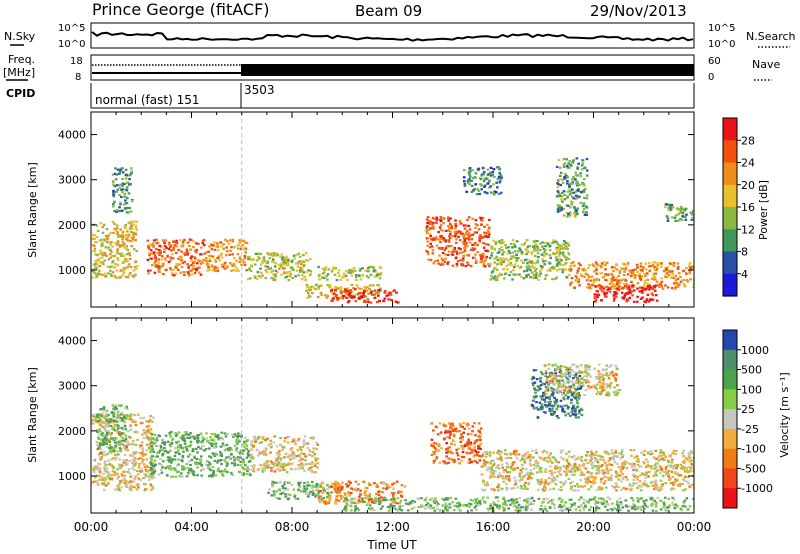 Image resolution: width=800 pixels, height=554 pixels. I want to click on station-title: Prince George (fitACF), so click(181, 9).